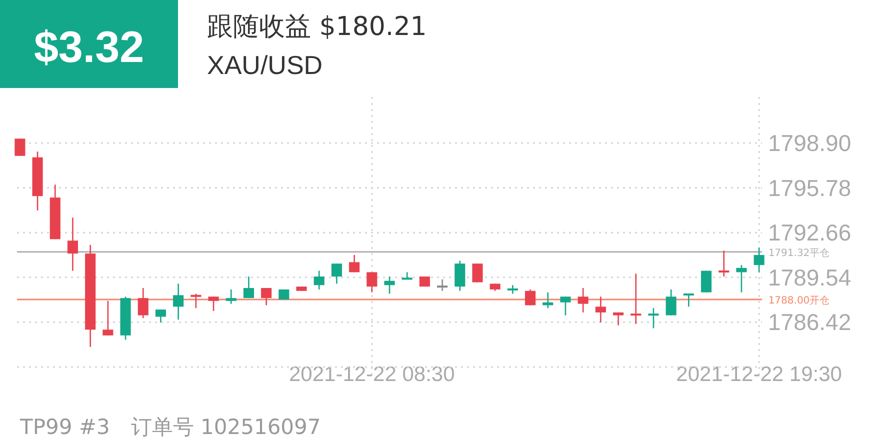 This screenshot has height=440, width=880. I want to click on y-tick-label: 1792.66, so click(810, 233).